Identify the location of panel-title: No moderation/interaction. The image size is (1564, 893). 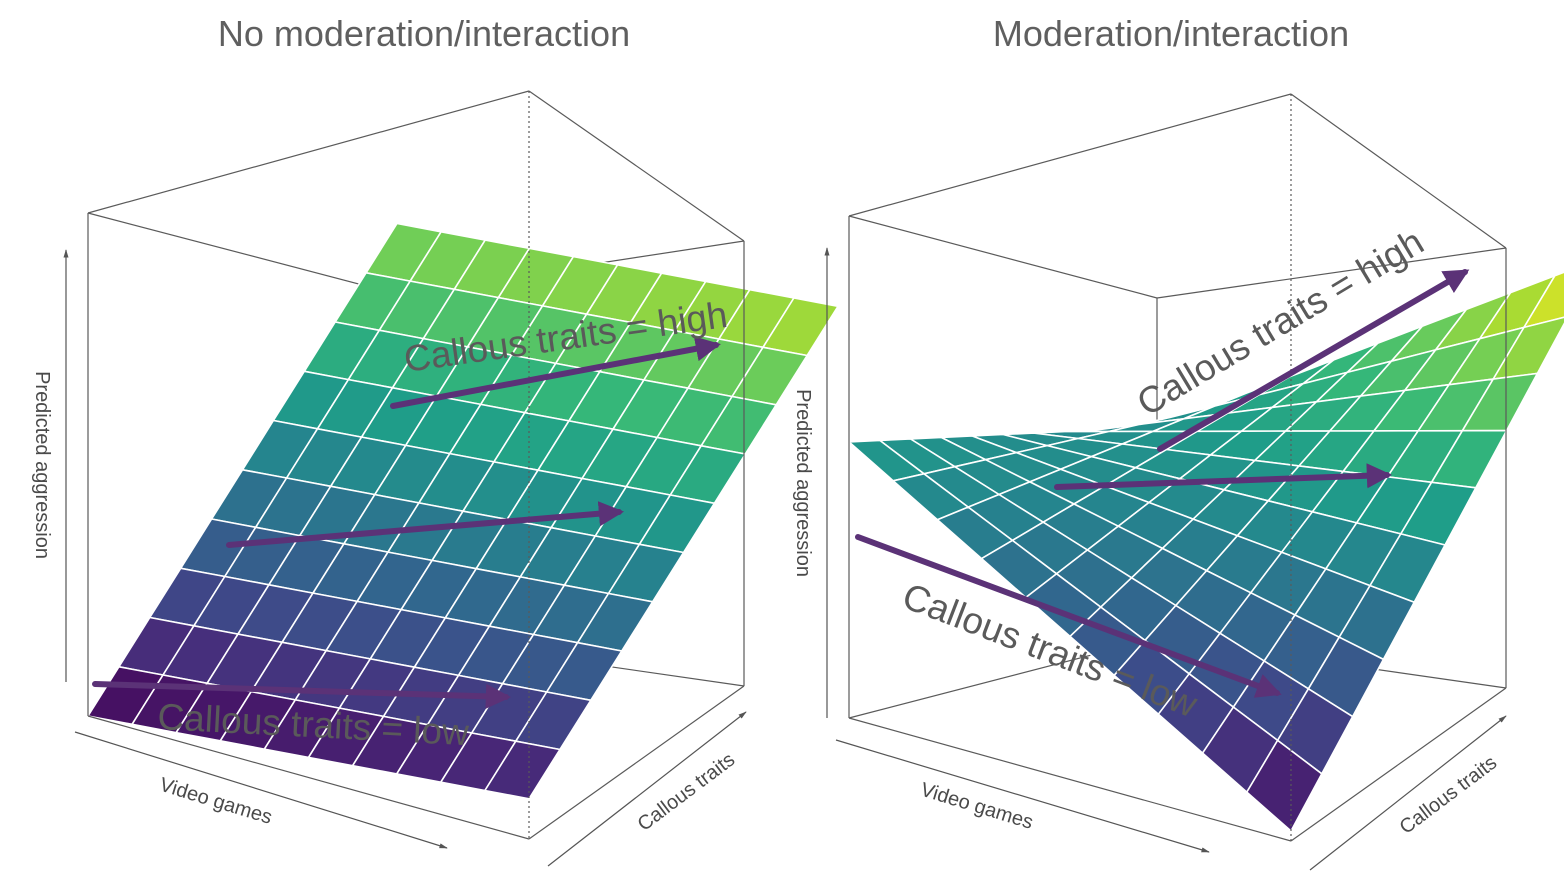
(424, 33).